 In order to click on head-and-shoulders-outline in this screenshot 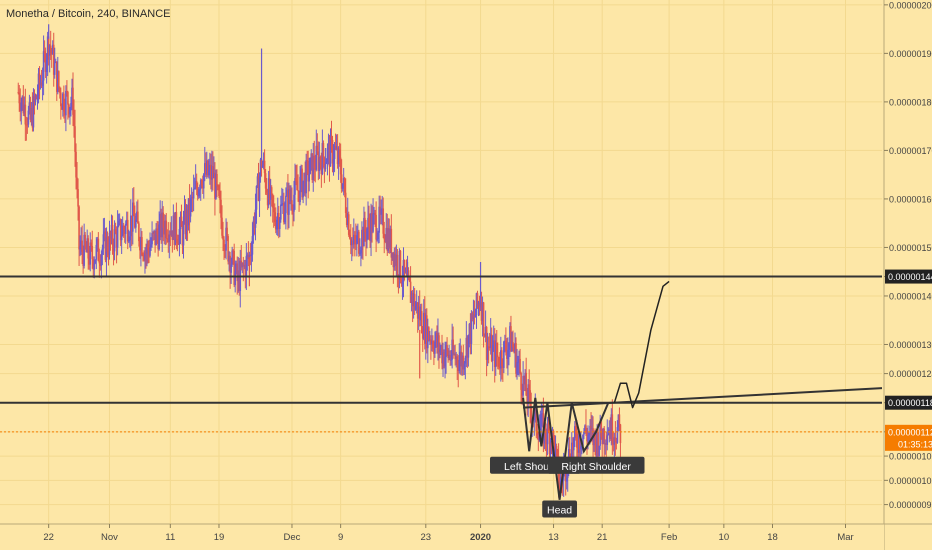, I will do `click(566, 448)`.